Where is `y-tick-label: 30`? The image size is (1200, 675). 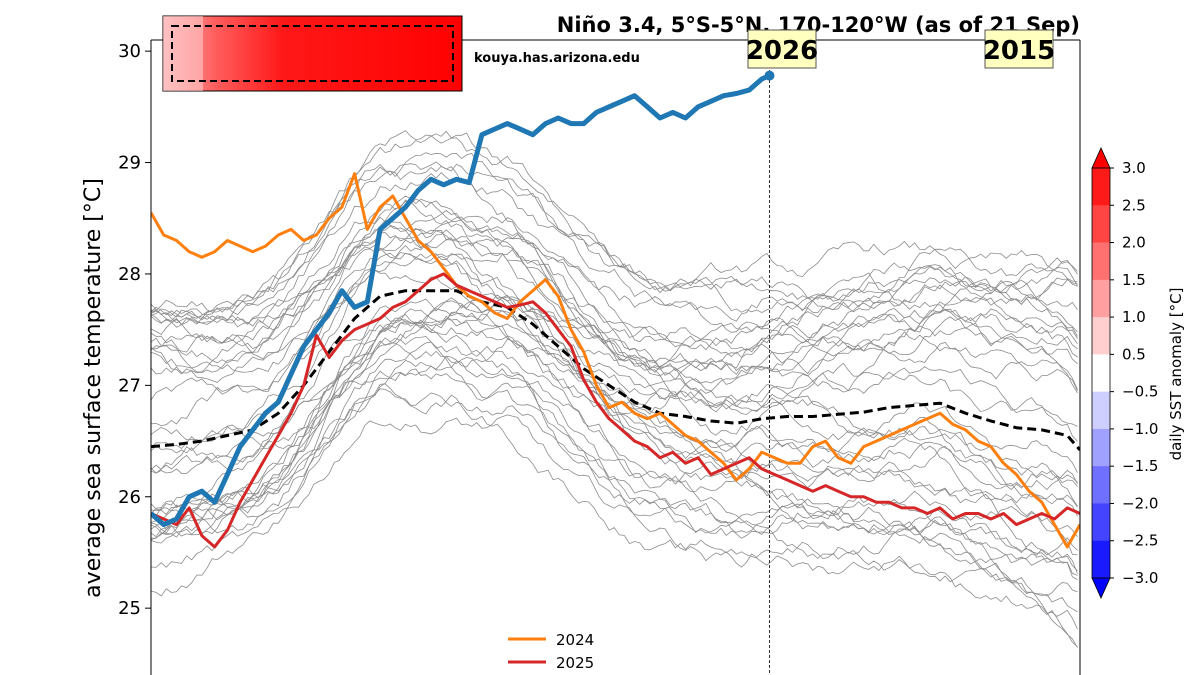
y-tick-label: 30 is located at coordinates (129, 51).